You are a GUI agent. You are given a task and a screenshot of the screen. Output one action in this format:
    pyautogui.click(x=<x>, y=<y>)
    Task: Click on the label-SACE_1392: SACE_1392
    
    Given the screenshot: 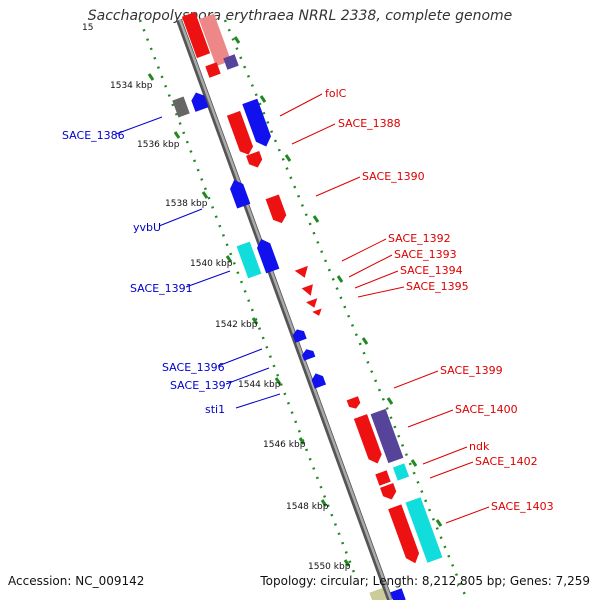 What is the action you would take?
    pyautogui.click(x=419, y=238)
    